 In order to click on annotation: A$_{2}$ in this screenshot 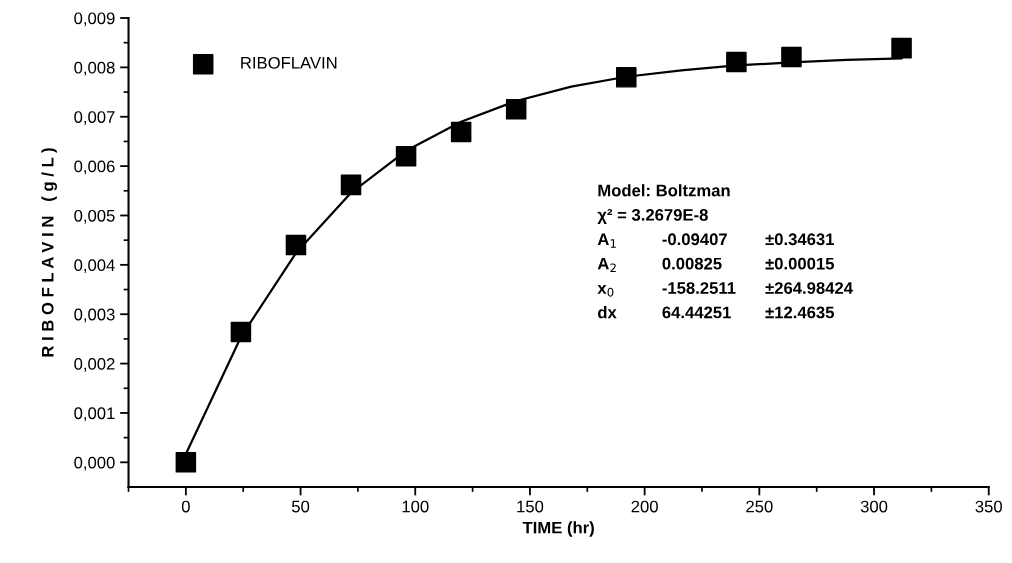, I will do `click(606, 265)`.